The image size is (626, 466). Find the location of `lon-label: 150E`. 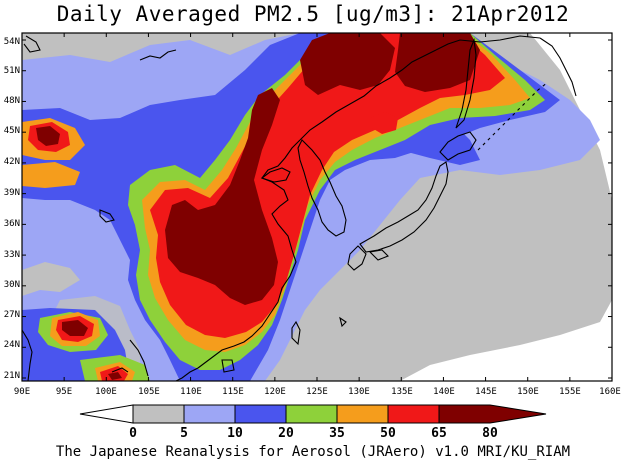

lon-label: 150E is located at coordinates (528, 392).